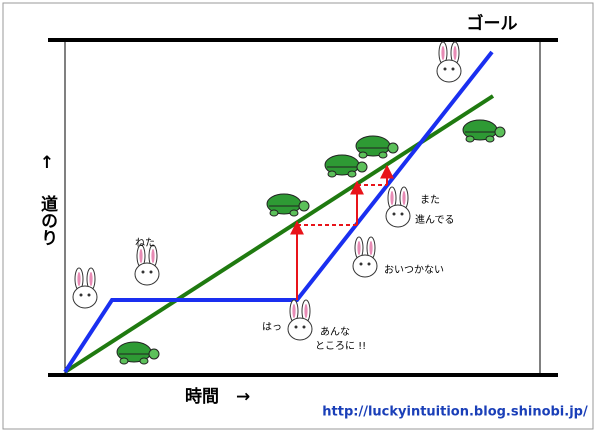 The height and width of the screenshot is (436, 600). What do you see at coordinates (145, 243) in the screenshot?
I see `annotation: ねた` at bounding box center [145, 243].